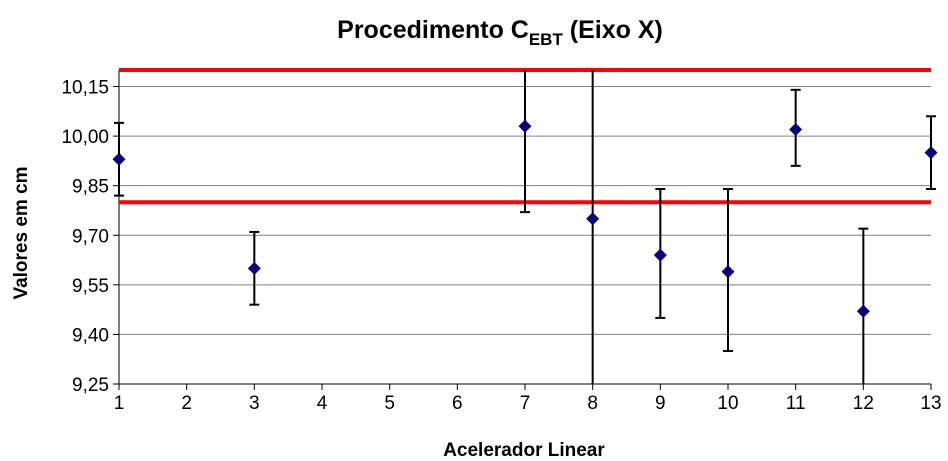 The width and height of the screenshot is (948, 461). Describe the element at coordinates (433, 30) in the screenshot. I see `chart-title-main: Procedimento C` at that location.